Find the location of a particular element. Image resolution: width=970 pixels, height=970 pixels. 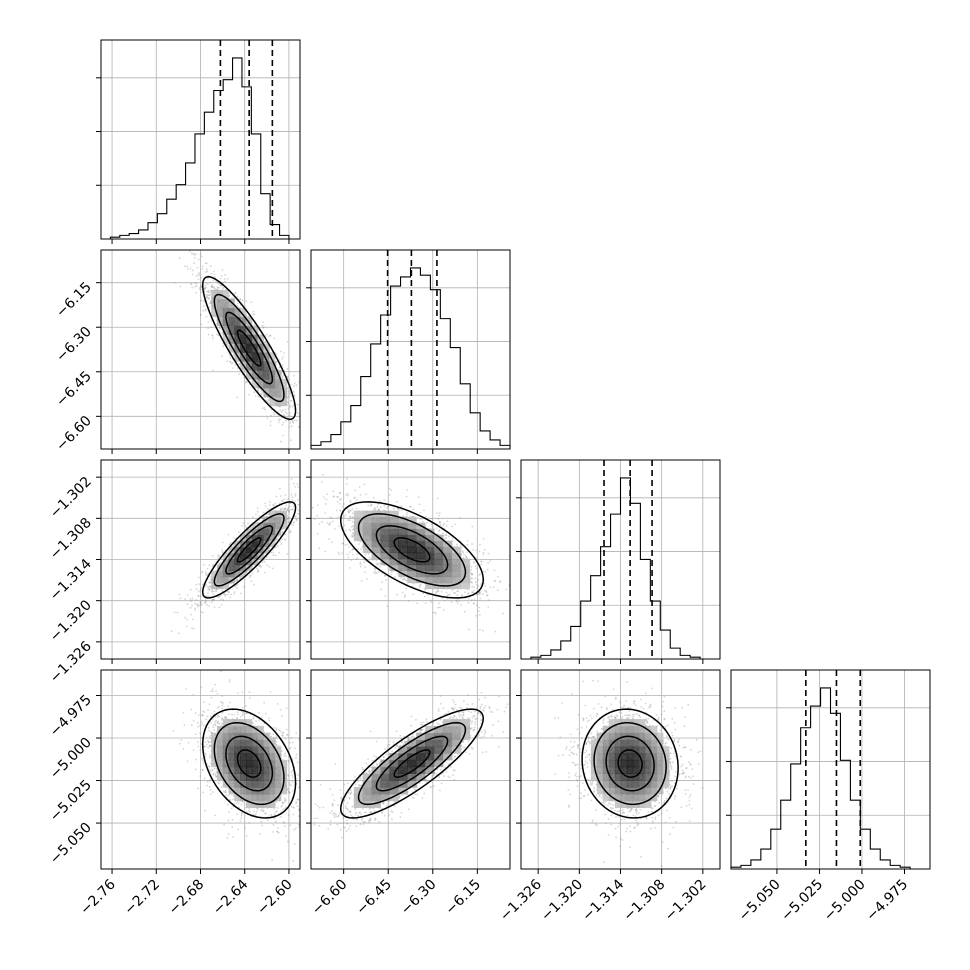

panel-contents is located at coordinates (410, 553).